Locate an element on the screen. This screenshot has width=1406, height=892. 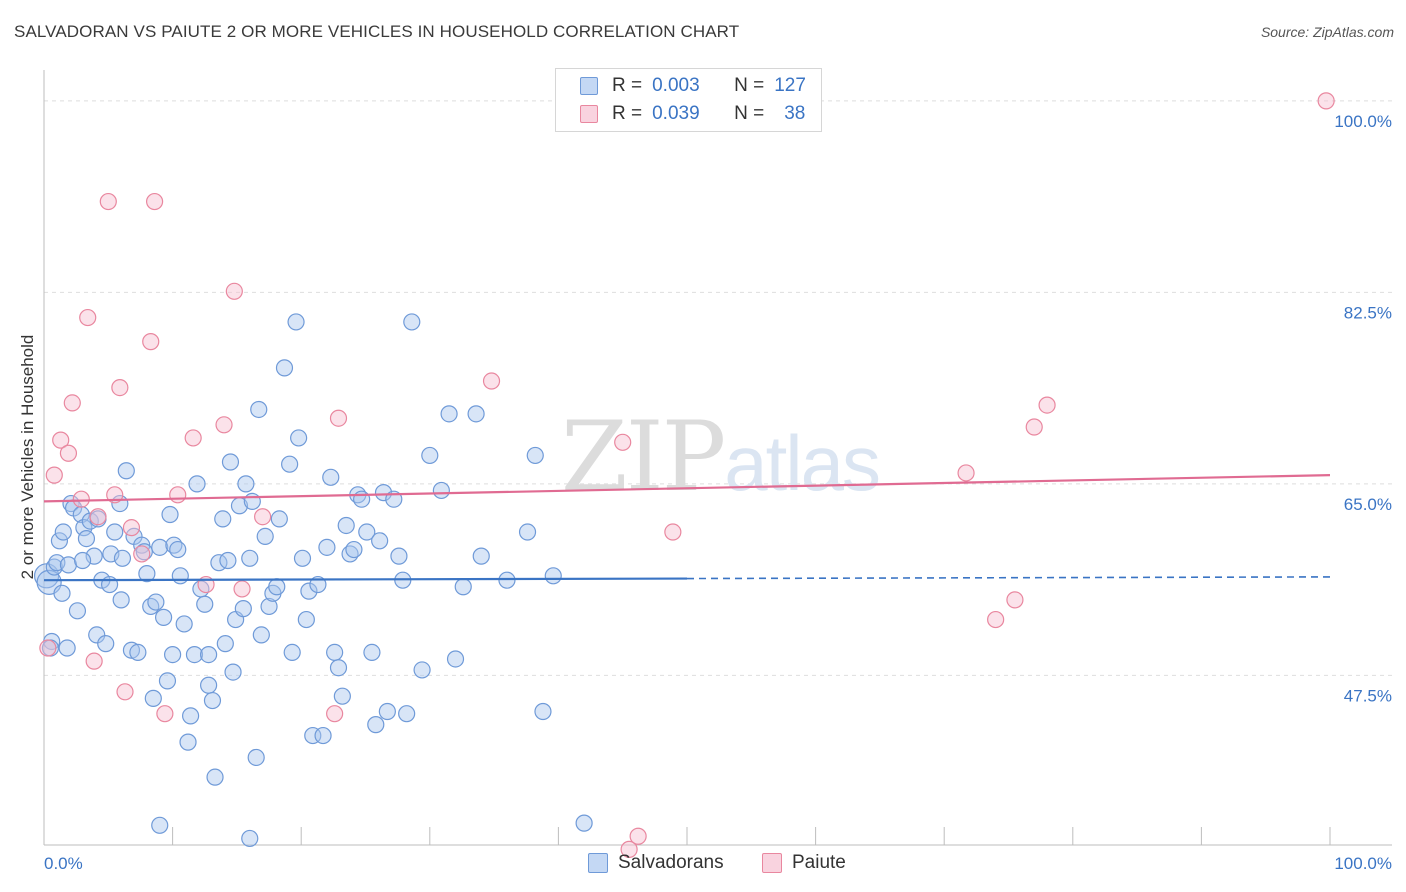
watermark-atlas: atlas is located at coordinates (801, 463).